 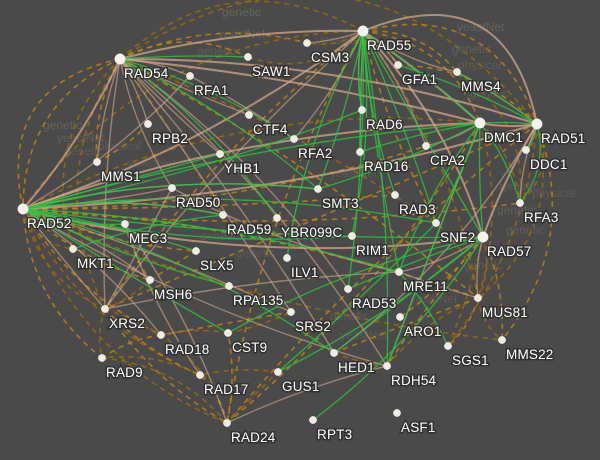 I want to click on gene-node-ybr099c, so click(x=277, y=218).